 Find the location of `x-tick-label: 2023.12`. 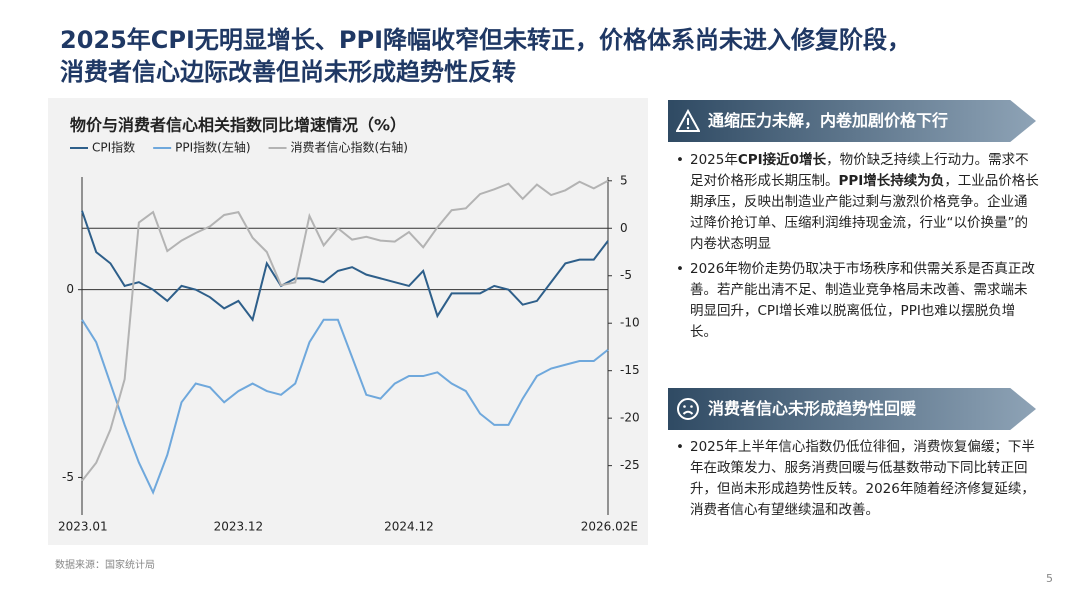

x-tick-label: 2023.12 is located at coordinates (239, 527).